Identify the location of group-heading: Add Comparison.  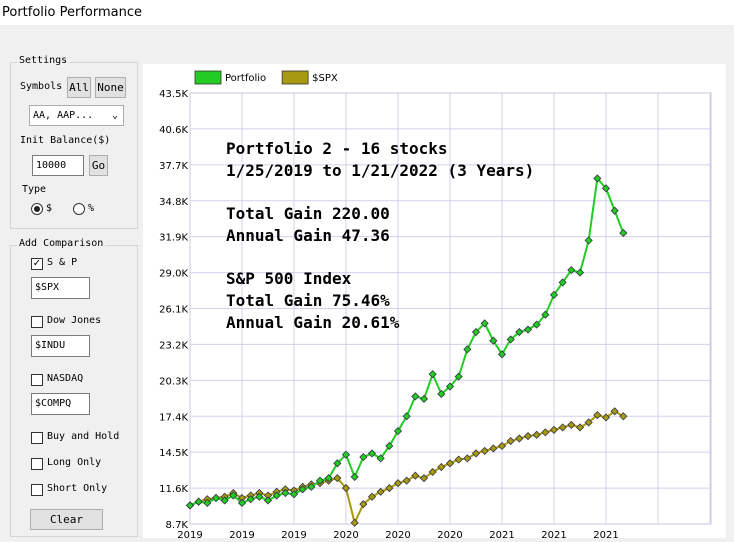
(61, 243).